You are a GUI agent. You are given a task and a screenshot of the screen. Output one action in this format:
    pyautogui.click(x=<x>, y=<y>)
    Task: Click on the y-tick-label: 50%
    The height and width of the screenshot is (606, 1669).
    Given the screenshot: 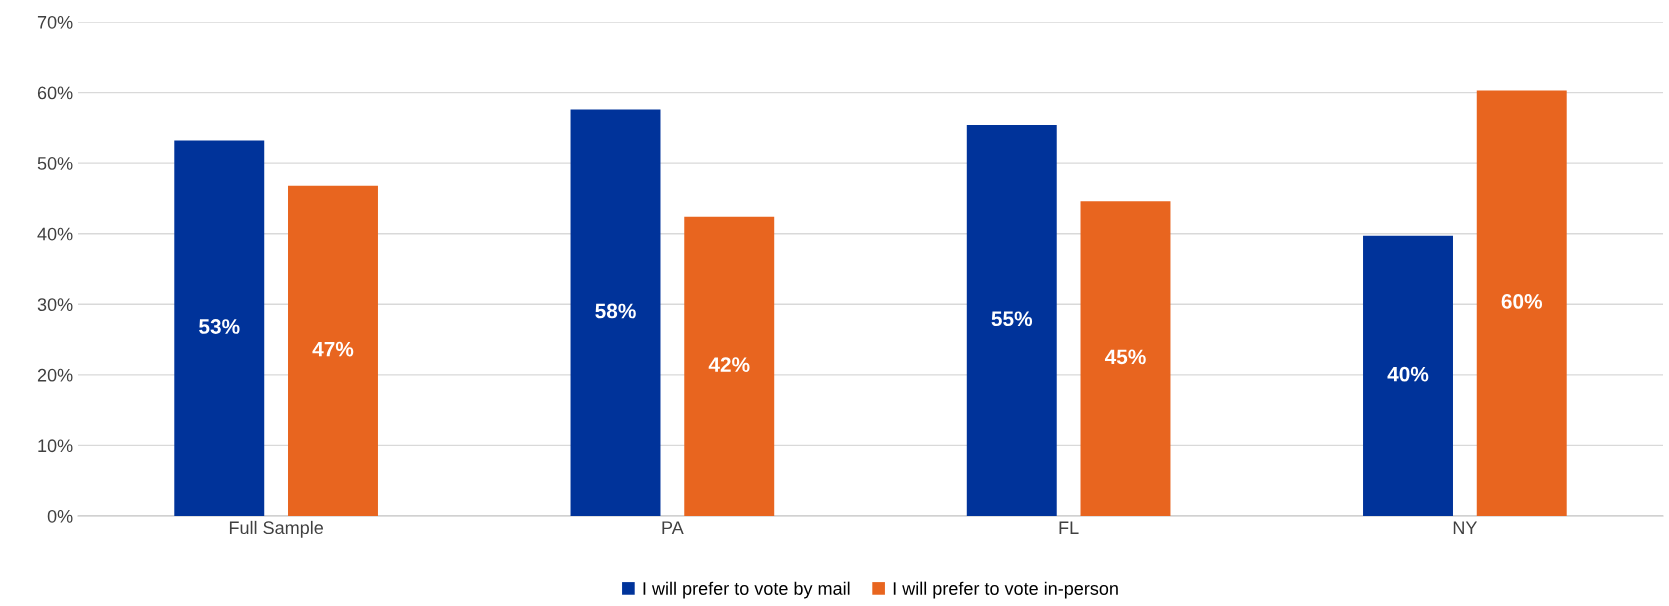 What is the action you would take?
    pyautogui.click(x=55, y=163)
    